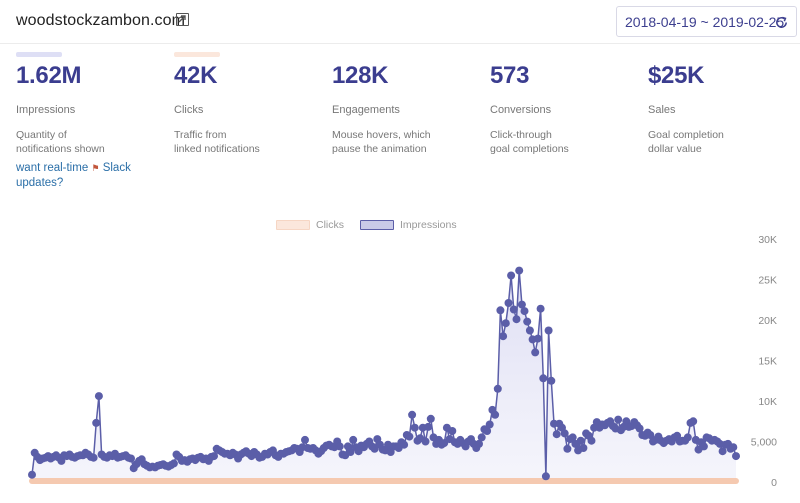 This screenshot has width=800, height=503. I want to click on clicks-swatch, so click(197, 54).